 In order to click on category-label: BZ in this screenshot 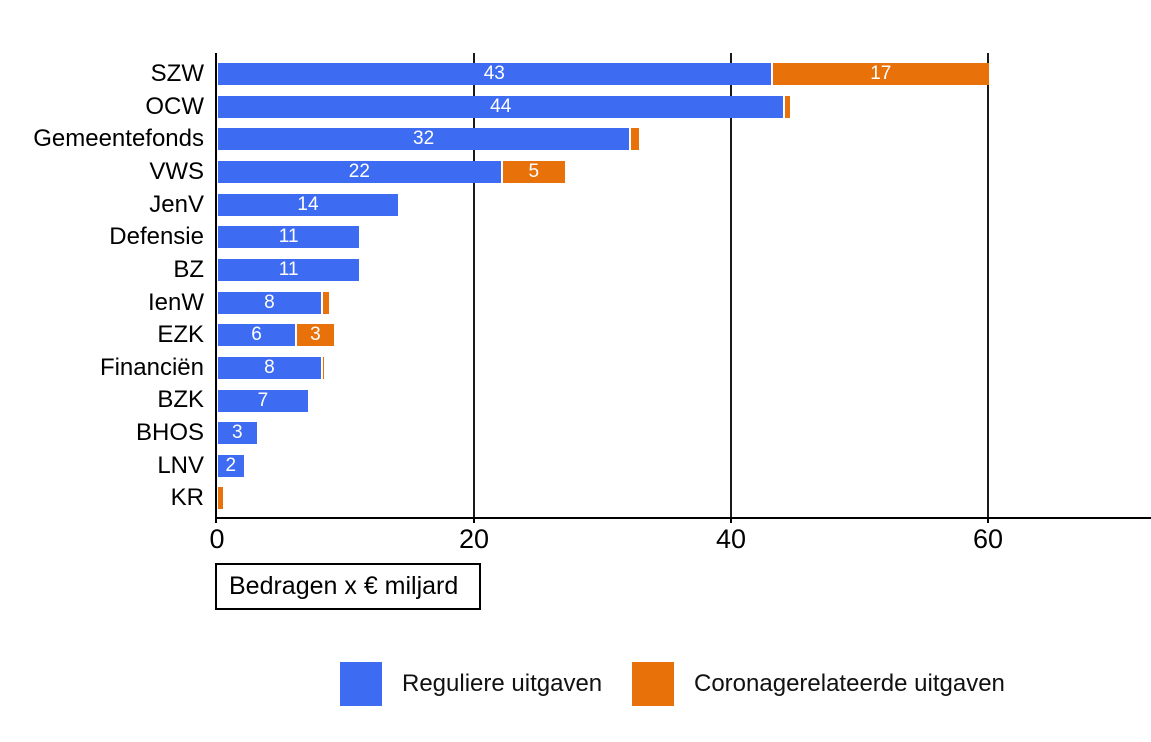, I will do `click(188, 269)`.